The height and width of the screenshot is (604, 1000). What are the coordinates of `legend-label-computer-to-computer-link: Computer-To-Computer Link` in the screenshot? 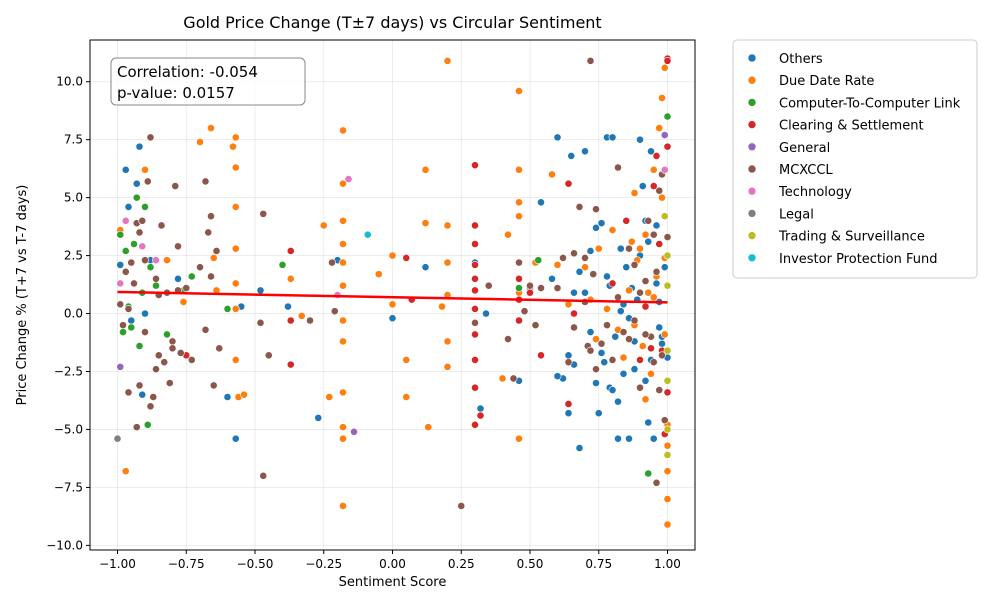 It's located at (870, 103).